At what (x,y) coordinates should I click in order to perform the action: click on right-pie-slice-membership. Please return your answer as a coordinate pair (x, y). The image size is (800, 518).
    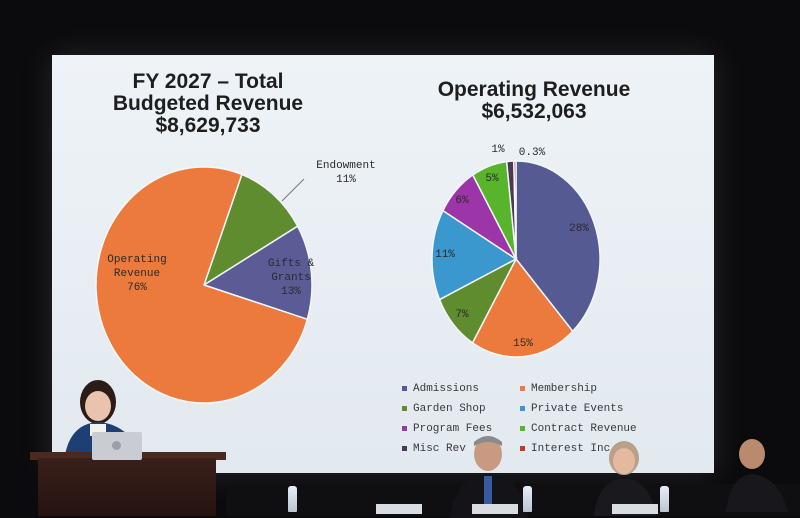
    Looking at the image, I should click on (522, 307).